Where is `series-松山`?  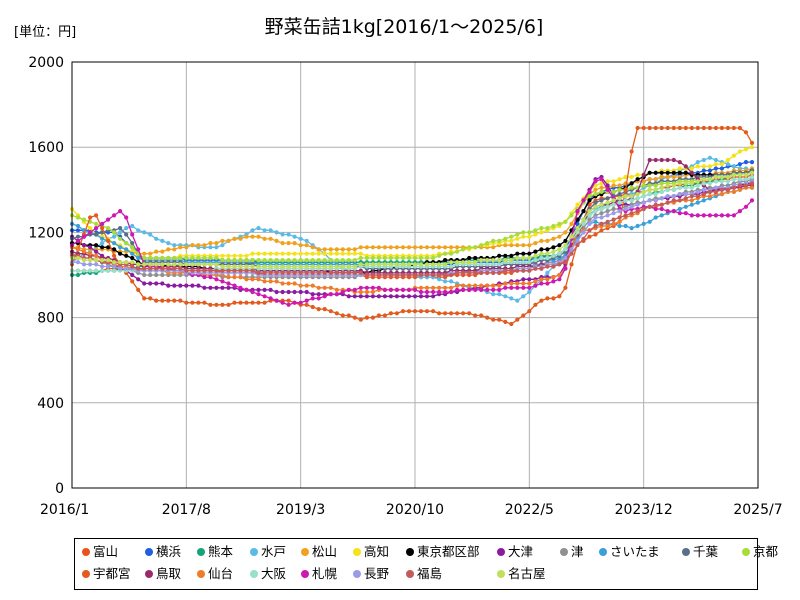 series-松山 is located at coordinates (412, 211).